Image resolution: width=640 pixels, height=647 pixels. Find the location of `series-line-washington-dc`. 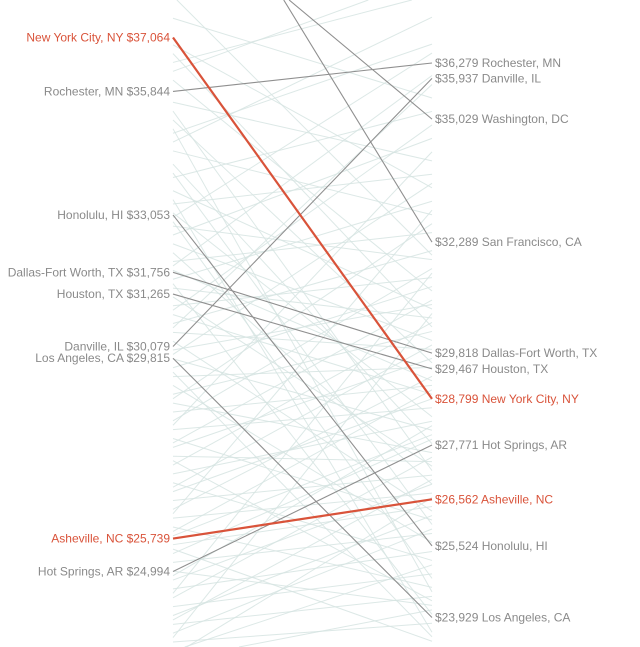

series-line-washington-dc is located at coordinates (360, 60).